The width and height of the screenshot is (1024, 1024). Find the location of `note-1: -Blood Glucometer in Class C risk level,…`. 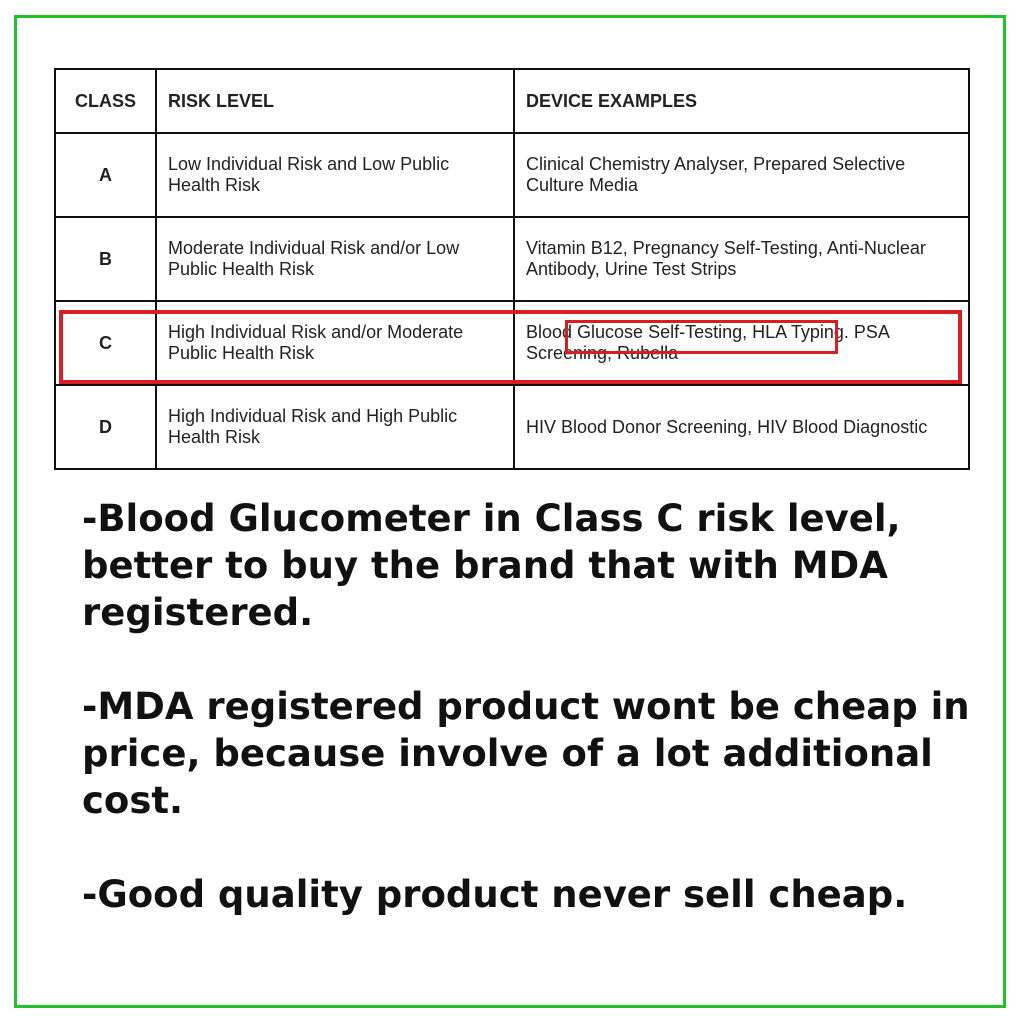

note-1: -Blood Glucometer in Class C risk level,… is located at coordinates (491, 565).